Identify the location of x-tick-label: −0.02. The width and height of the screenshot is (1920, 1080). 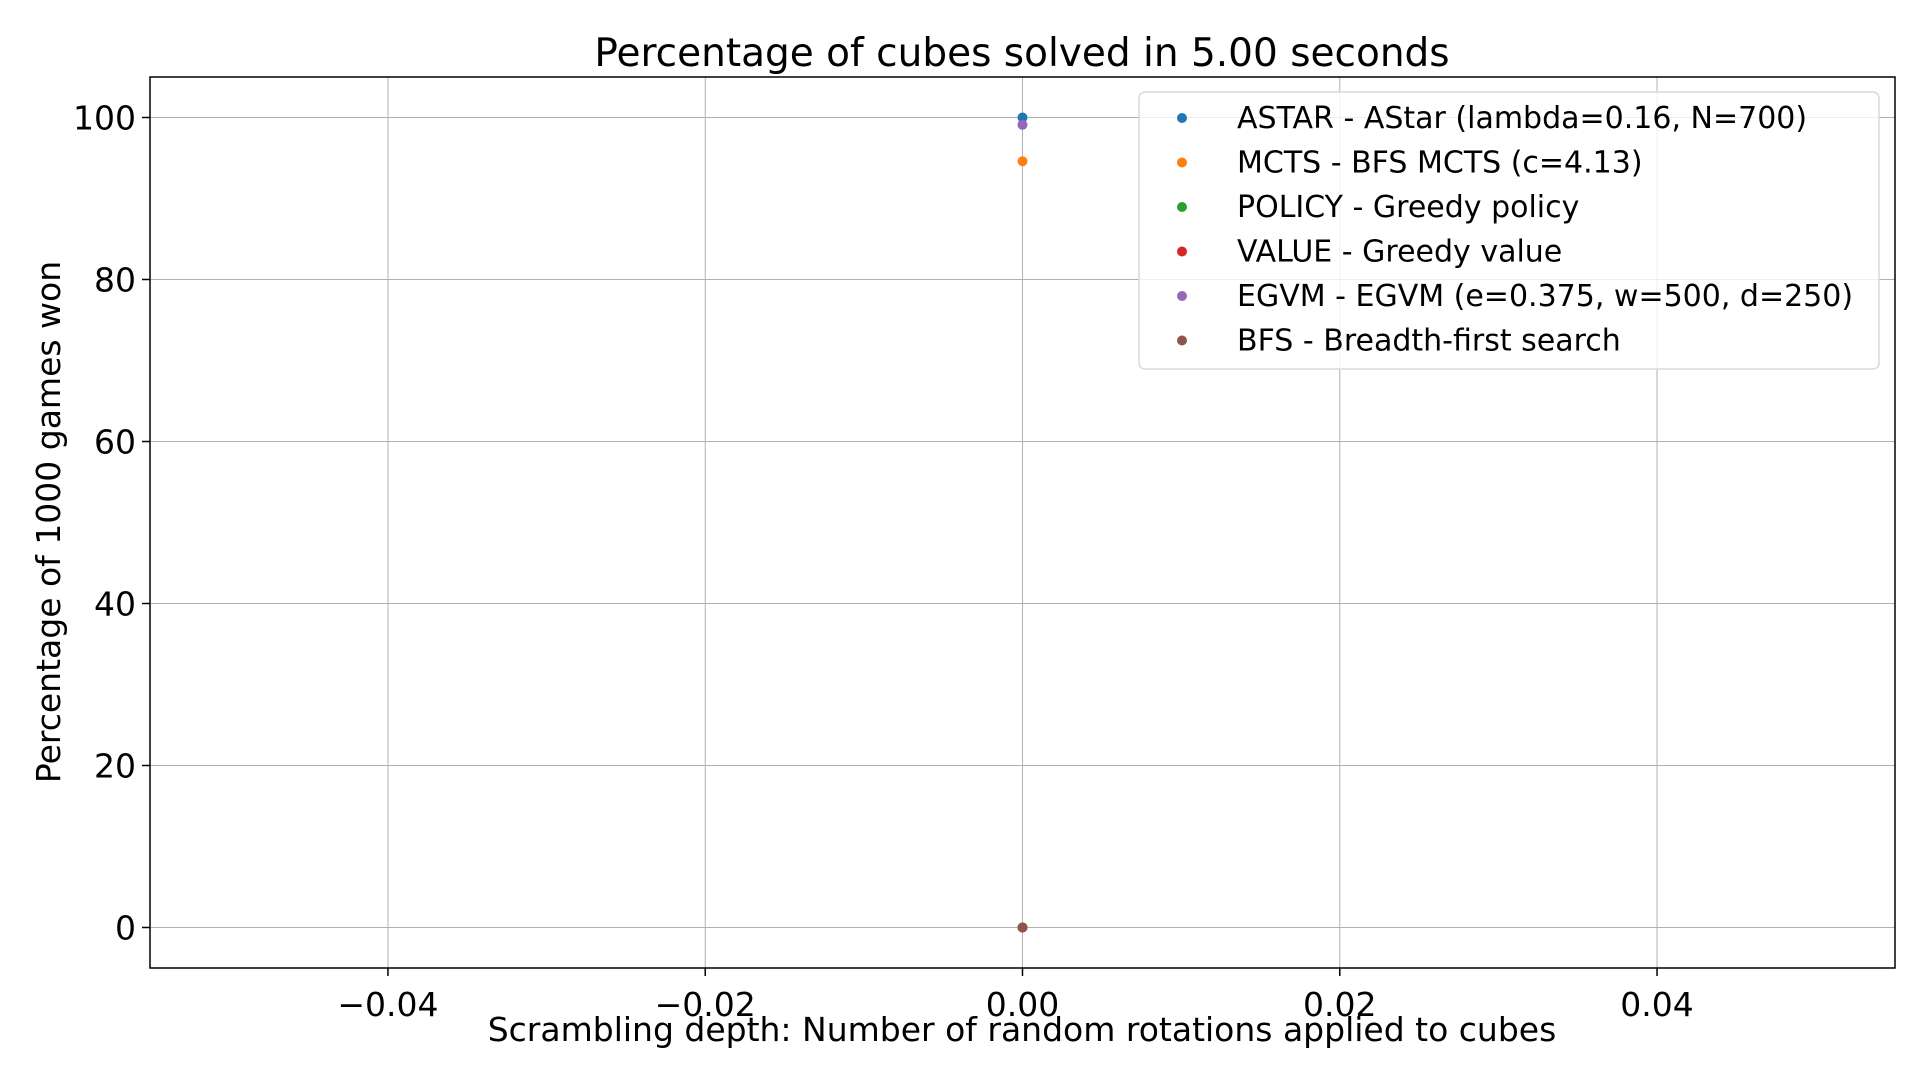
(705, 1004).